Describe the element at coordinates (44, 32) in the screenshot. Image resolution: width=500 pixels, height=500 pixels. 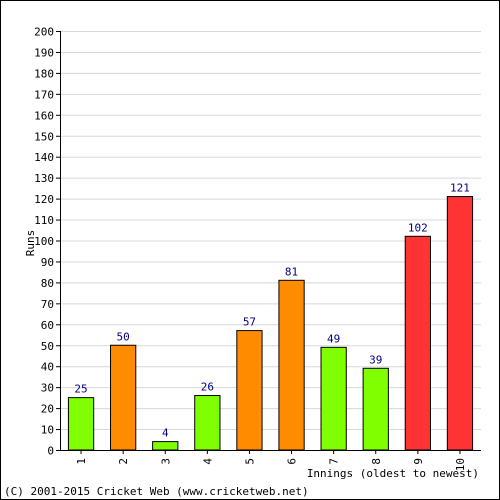
I see `y-tick-label: 200` at that location.